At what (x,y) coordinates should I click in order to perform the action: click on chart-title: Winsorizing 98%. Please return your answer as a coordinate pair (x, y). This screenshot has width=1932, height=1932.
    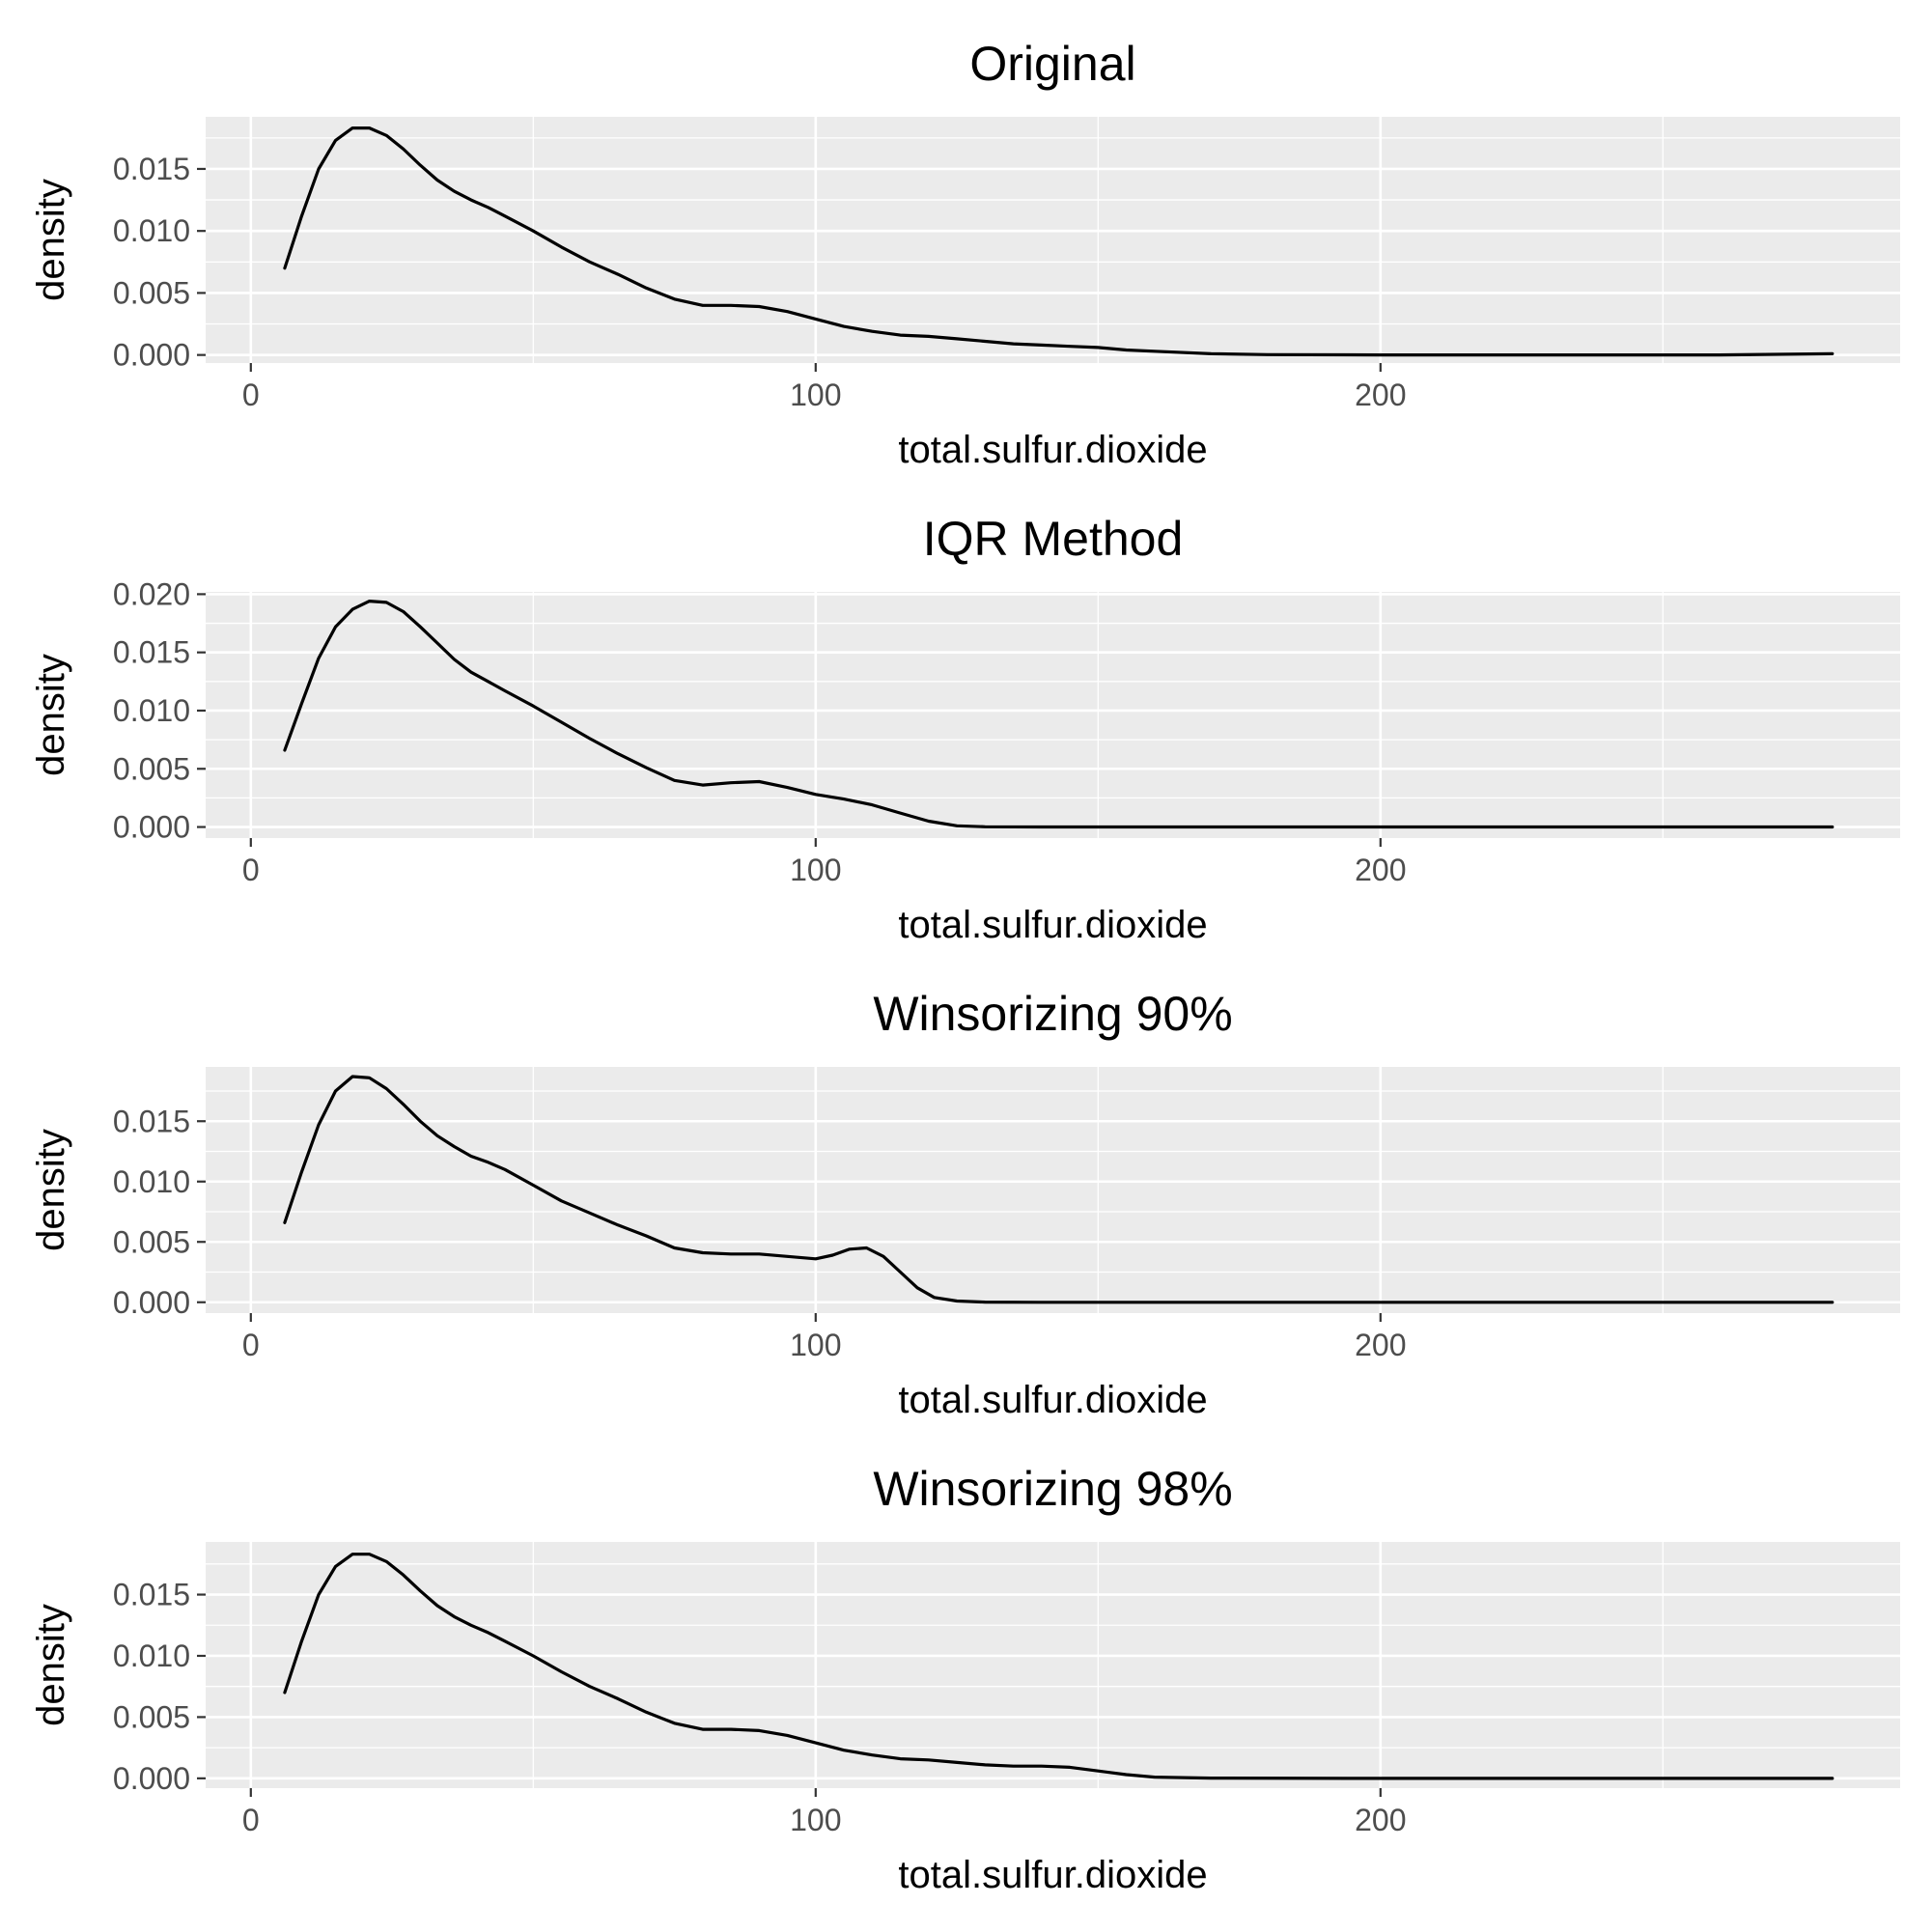
    Looking at the image, I should click on (1052, 1489).